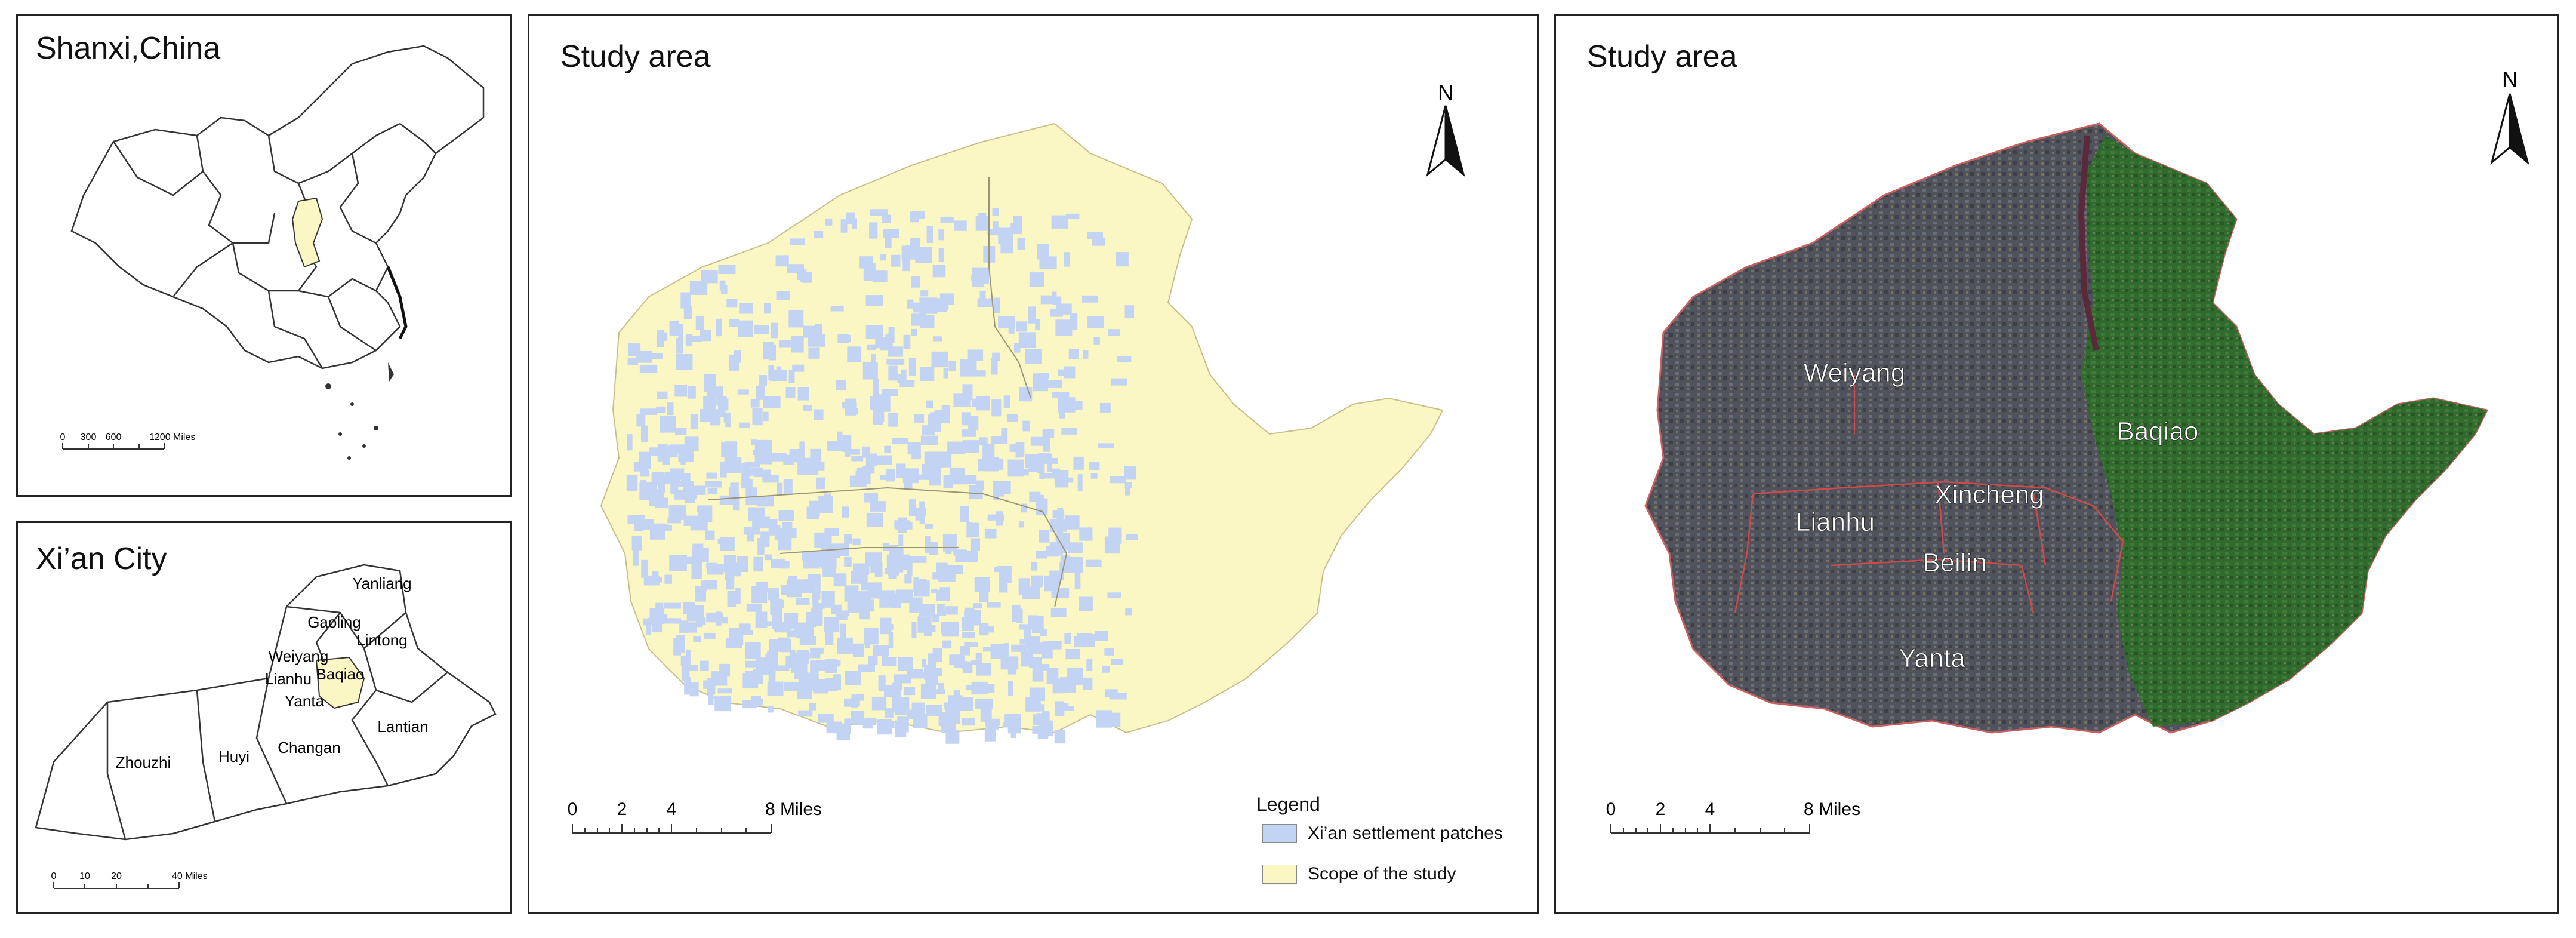 This screenshot has height=938, width=2576. Describe the element at coordinates (309, 747) in the screenshot. I see `district-label: Changan` at that location.